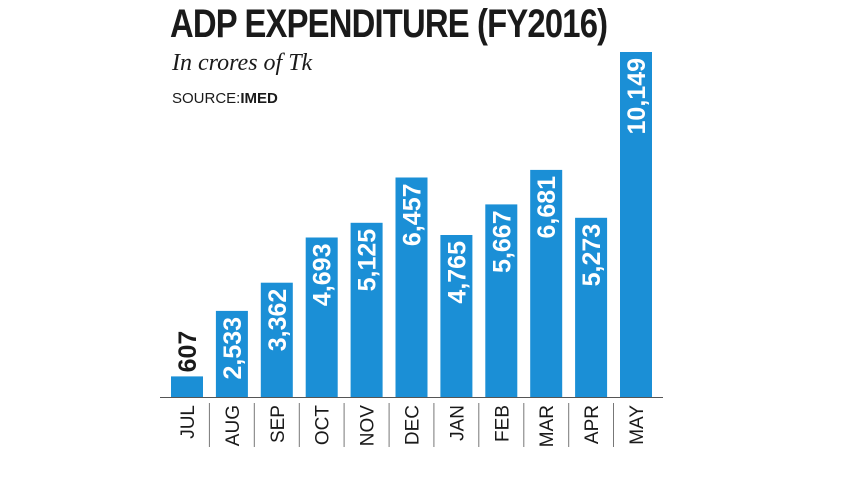 Image resolution: width=857 pixels, height=482 pixels. Describe the element at coordinates (456, 316) in the screenshot. I see `bar-jan` at that location.